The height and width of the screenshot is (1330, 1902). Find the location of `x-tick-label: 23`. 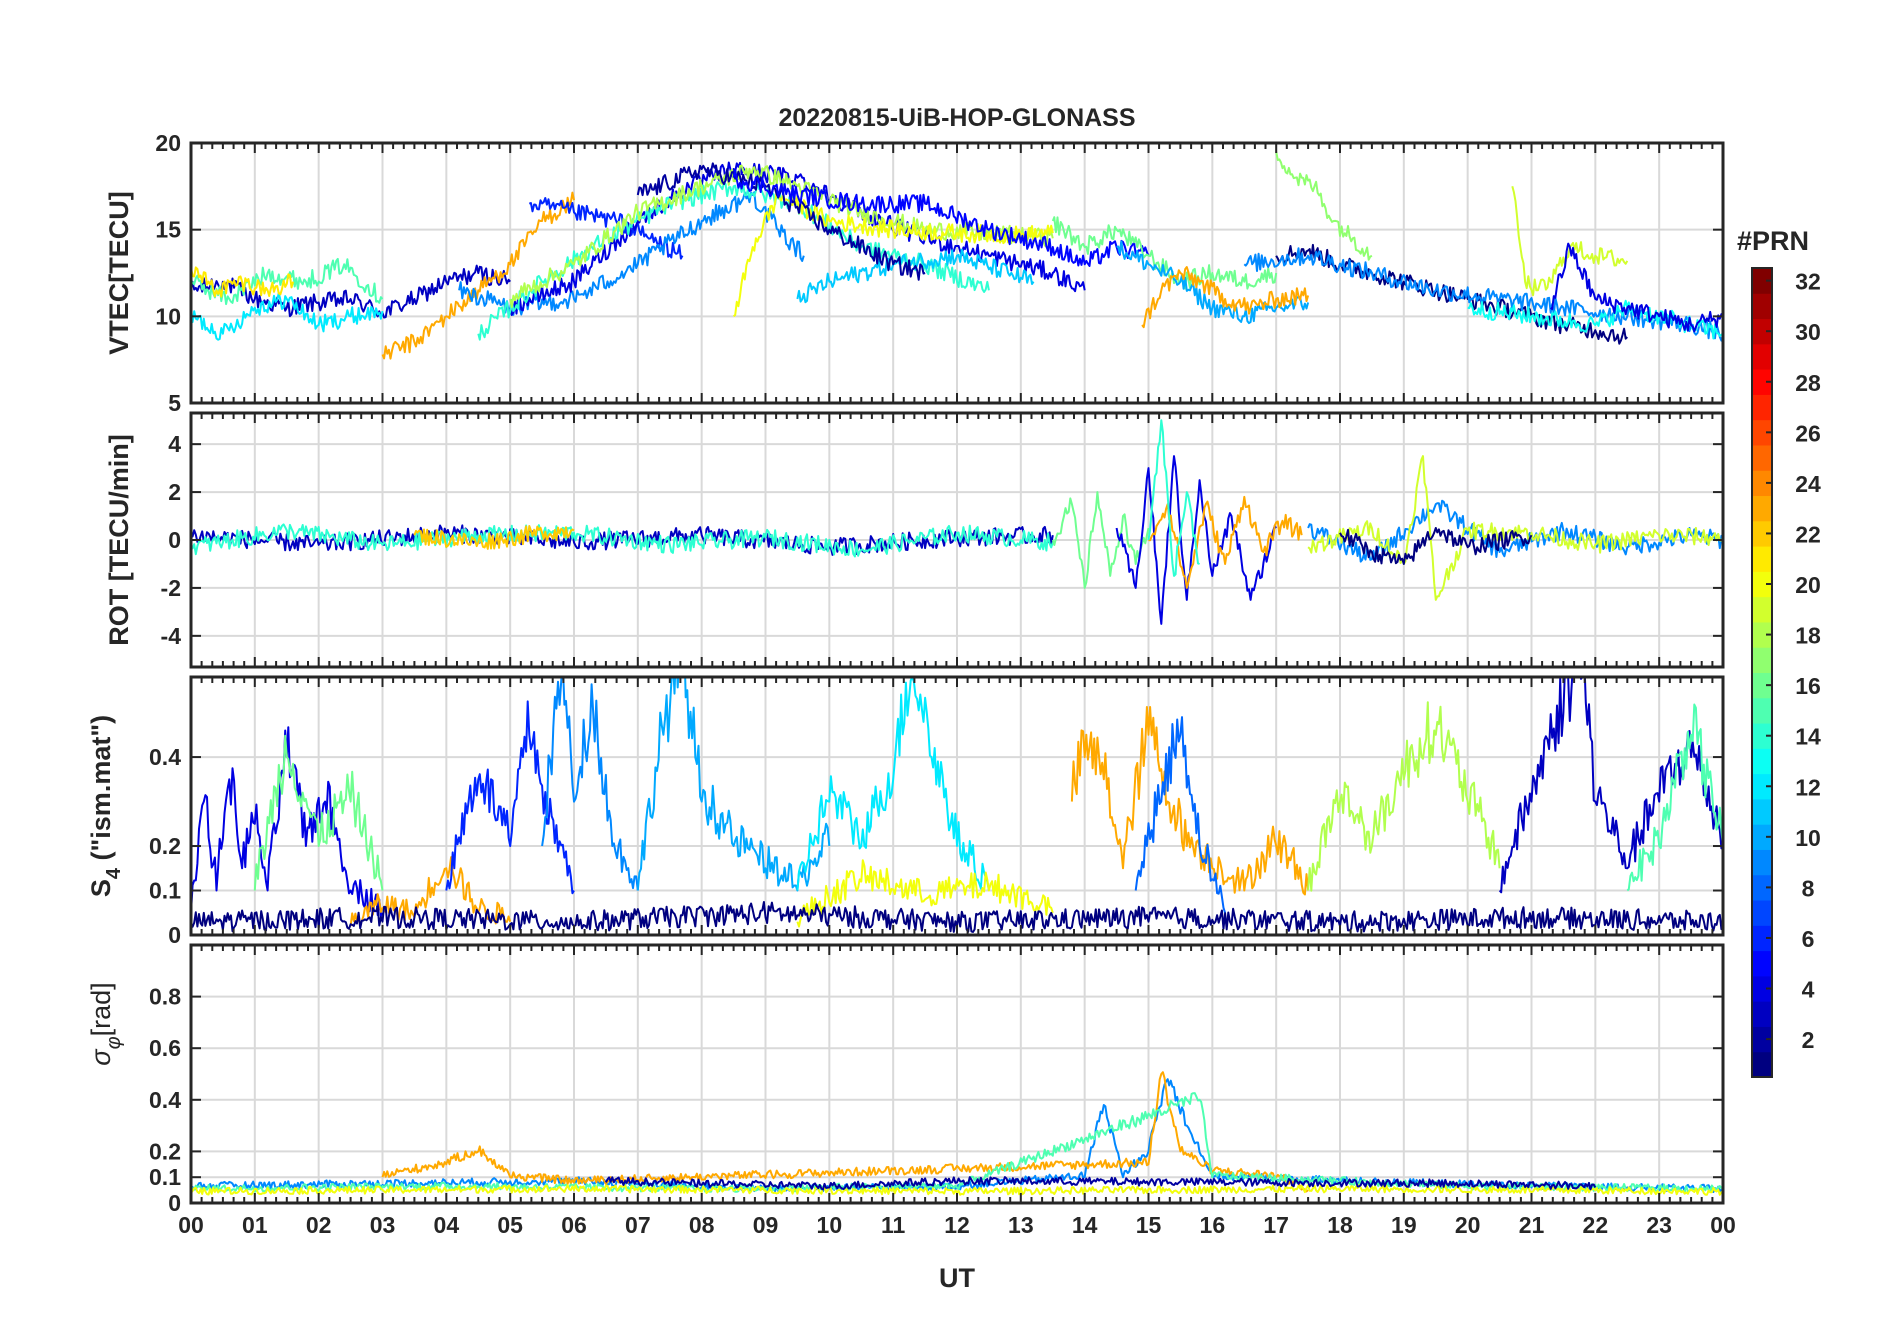

x-tick-label: 23 is located at coordinates (1659, 1225).